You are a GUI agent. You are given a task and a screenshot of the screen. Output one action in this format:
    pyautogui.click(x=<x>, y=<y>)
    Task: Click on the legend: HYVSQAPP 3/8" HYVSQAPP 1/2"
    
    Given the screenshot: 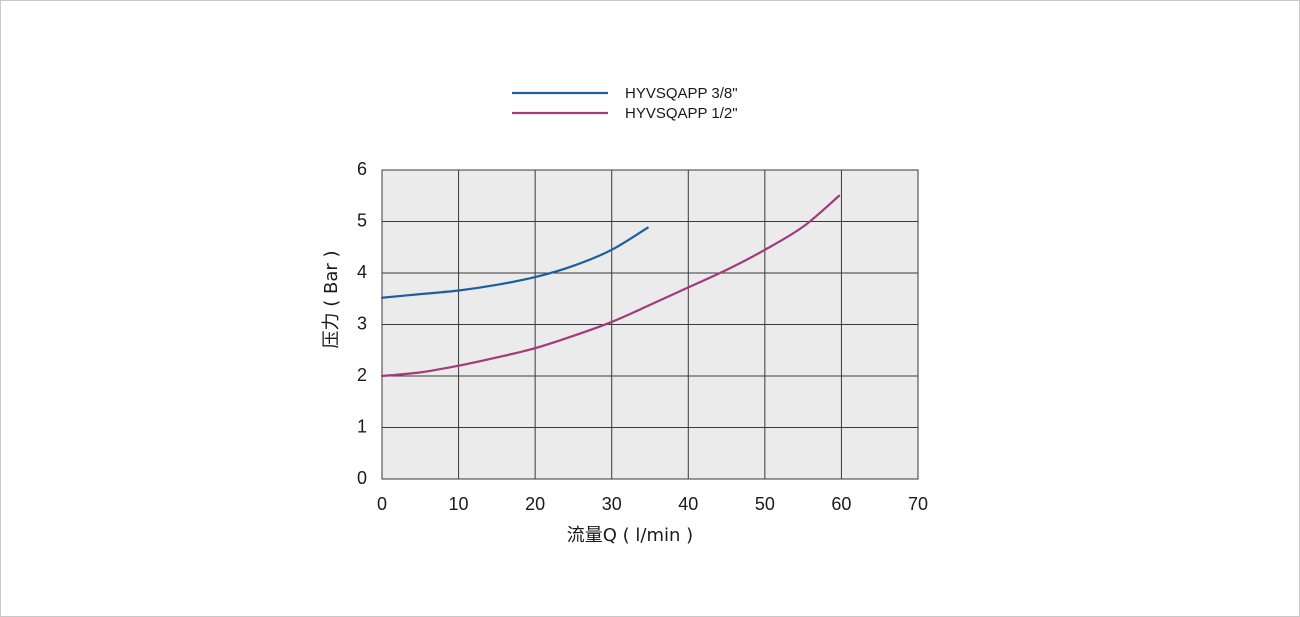 What is the action you would take?
    pyautogui.click(x=625, y=103)
    